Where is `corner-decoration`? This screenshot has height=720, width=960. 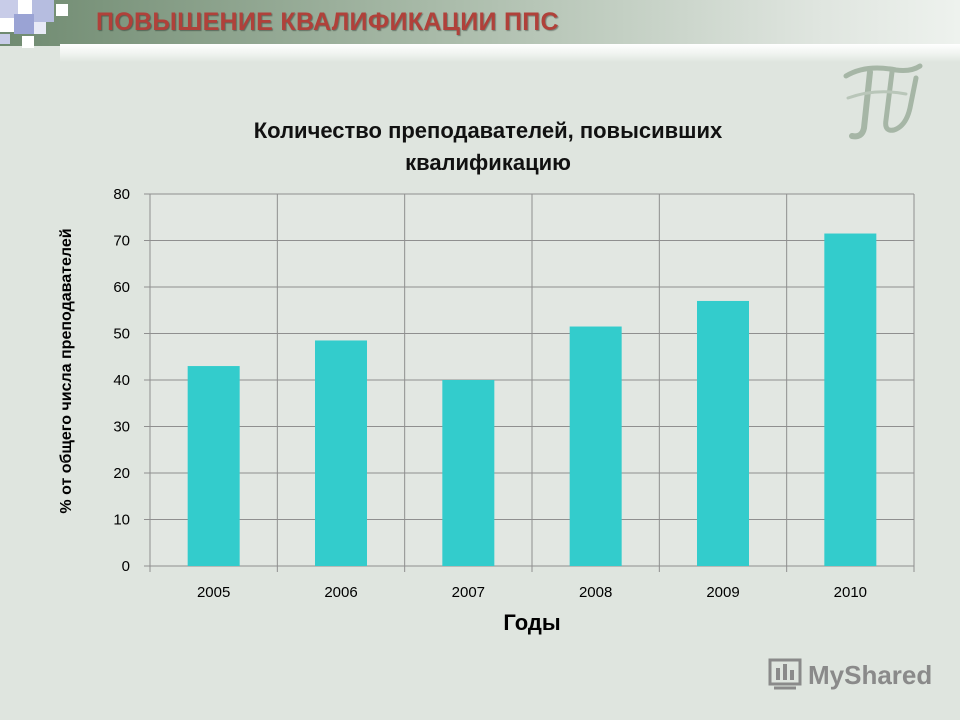
corner-decoration is located at coordinates (40, 30).